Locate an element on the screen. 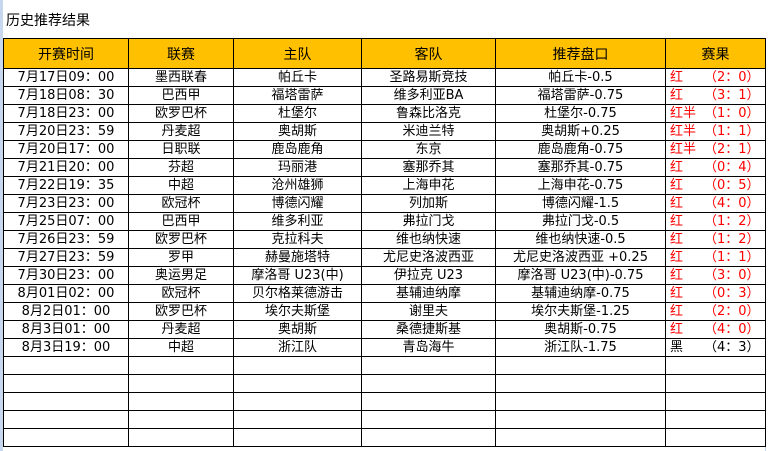  cell-away: 尤尼史洛波西亚 is located at coordinates (428, 257).